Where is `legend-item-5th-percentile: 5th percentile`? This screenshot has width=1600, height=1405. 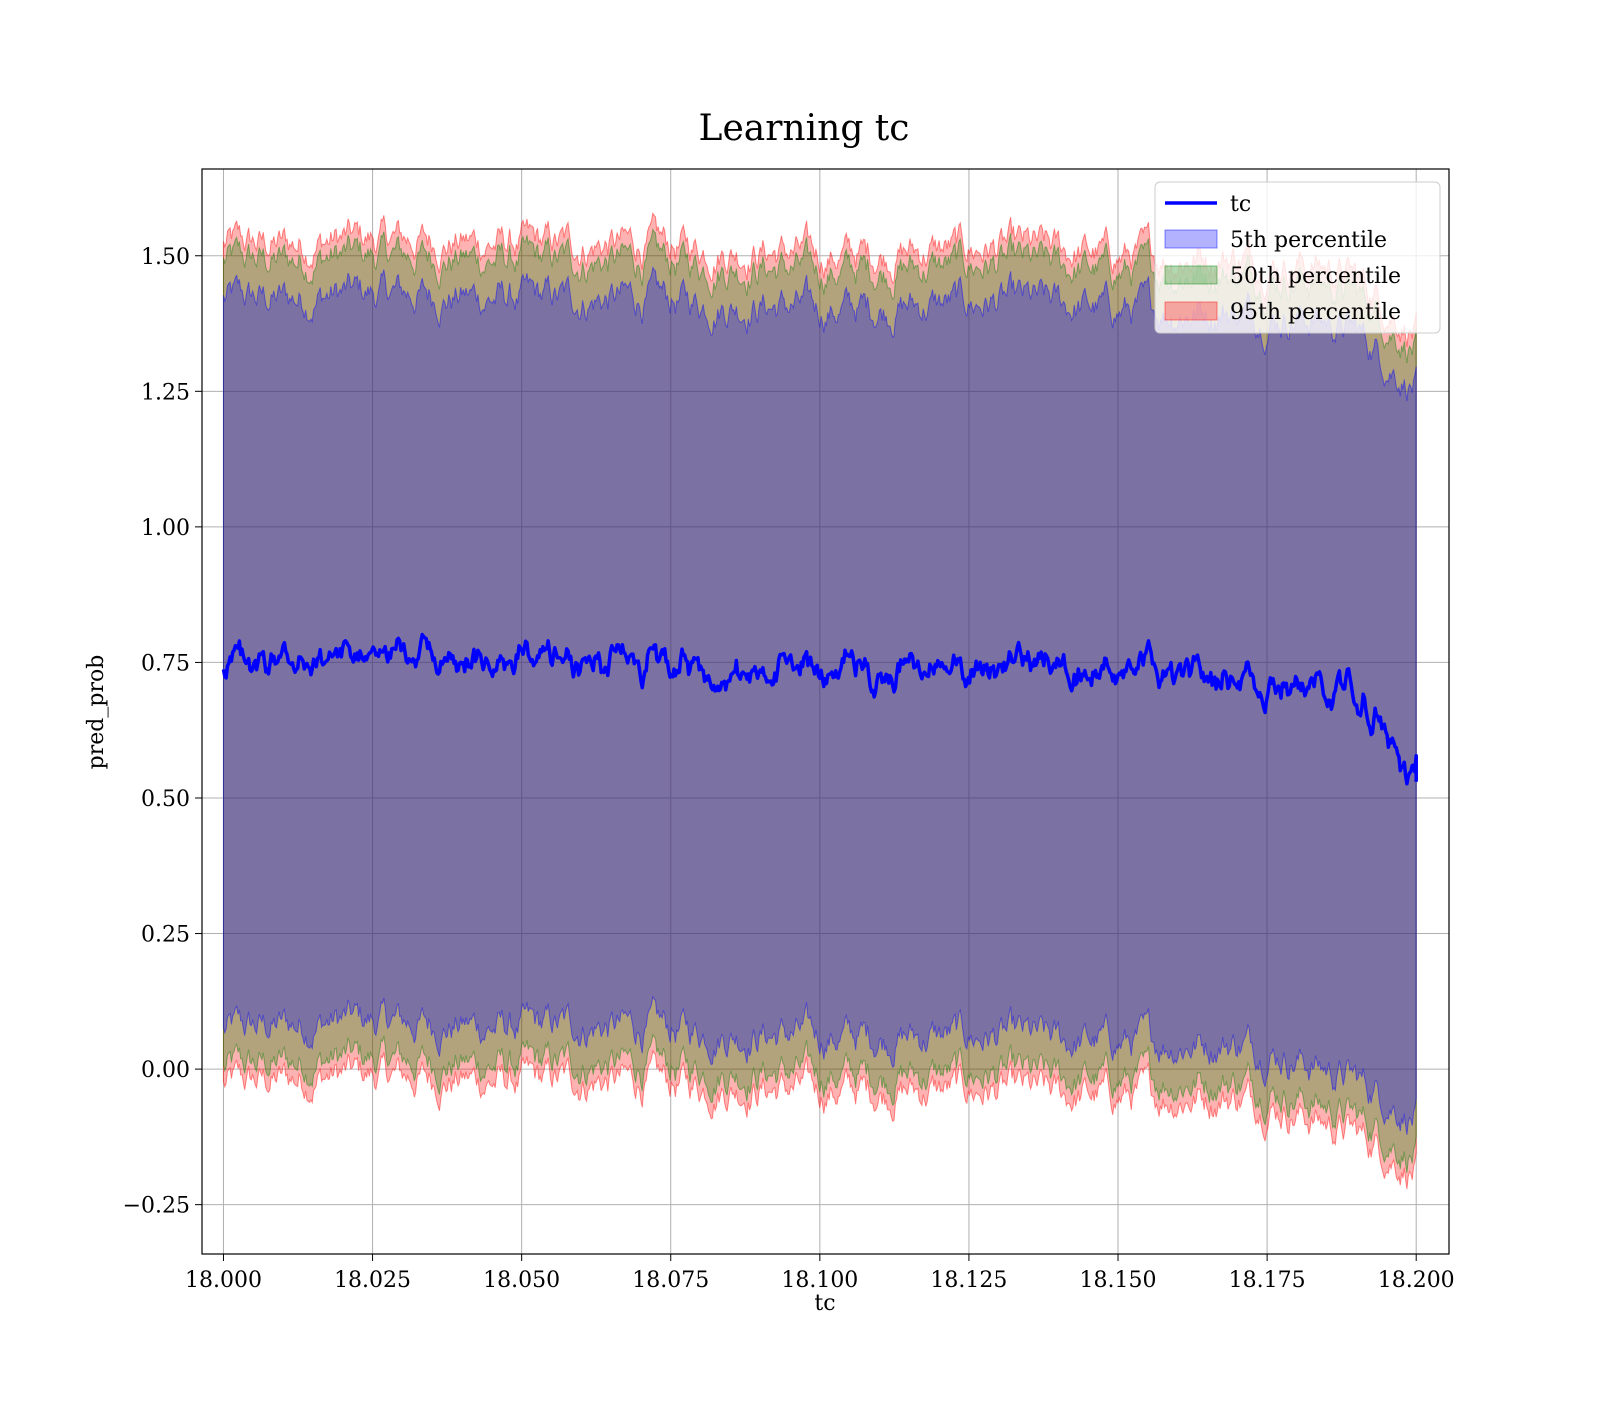
legend-item-5th-percentile: 5th percentile is located at coordinates (1275, 240).